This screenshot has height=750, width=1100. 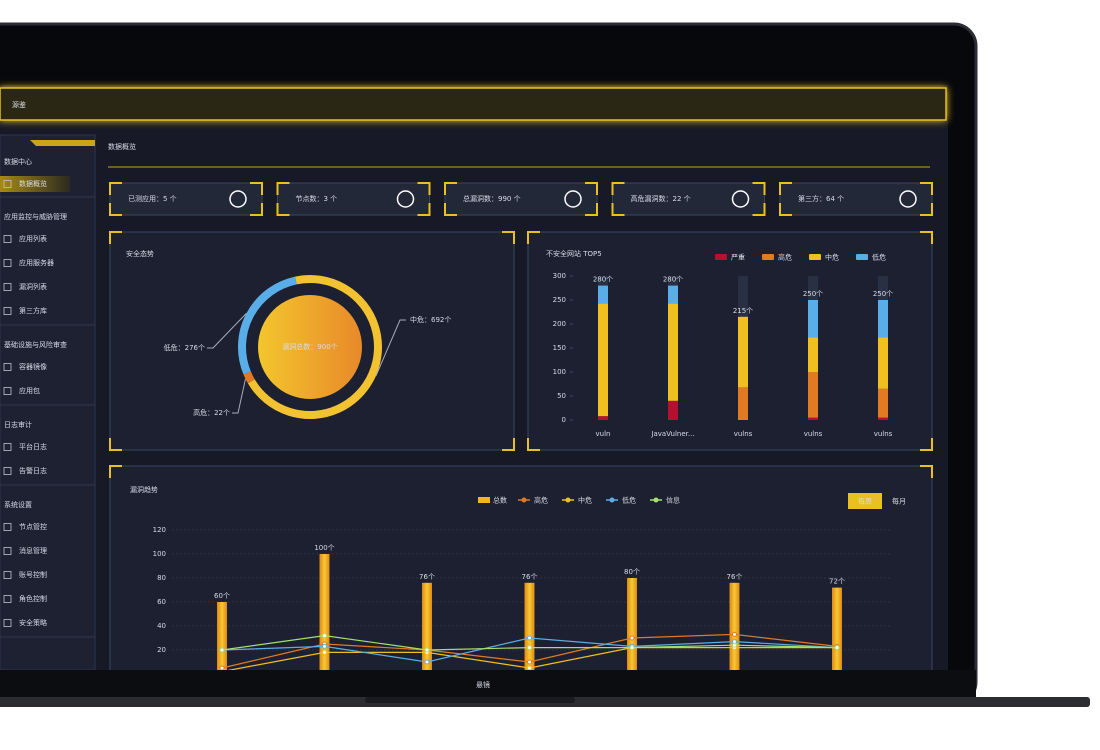 What do you see at coordinates (33, 366) in the screenshot?
I see `sidebar-item: 容器镜像` at bounding box center [33, 366].